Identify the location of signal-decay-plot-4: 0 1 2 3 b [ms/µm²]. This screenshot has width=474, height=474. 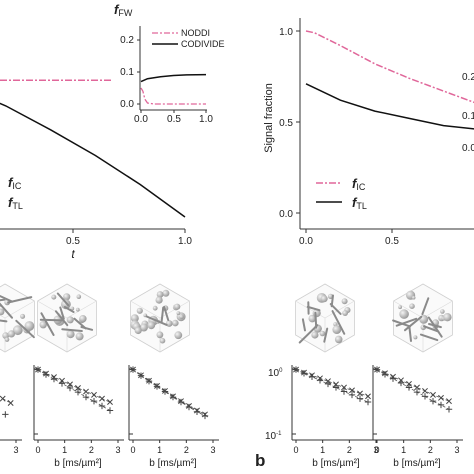
(336, 417).